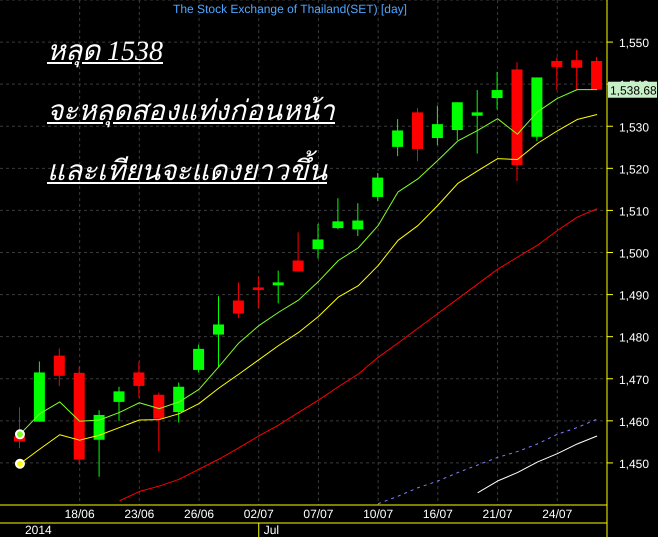 The height and width of the screenshot is (537, 658). Describe the element at coordinates (634, 421) in the screenshot. I see `y-tick-label: 1,460` at that location.